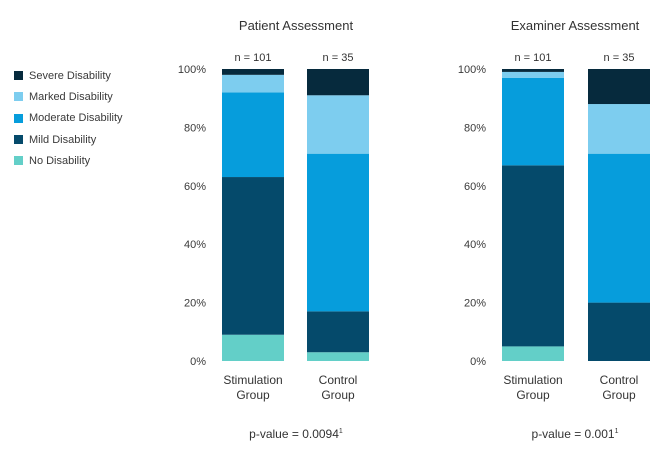 The width and height of the screenshot is (670, 454). What do you see at coordinates (76, 118) in the screenshot?
I see `legend-label: Moderate Disability` at bounding box center [76, 118].